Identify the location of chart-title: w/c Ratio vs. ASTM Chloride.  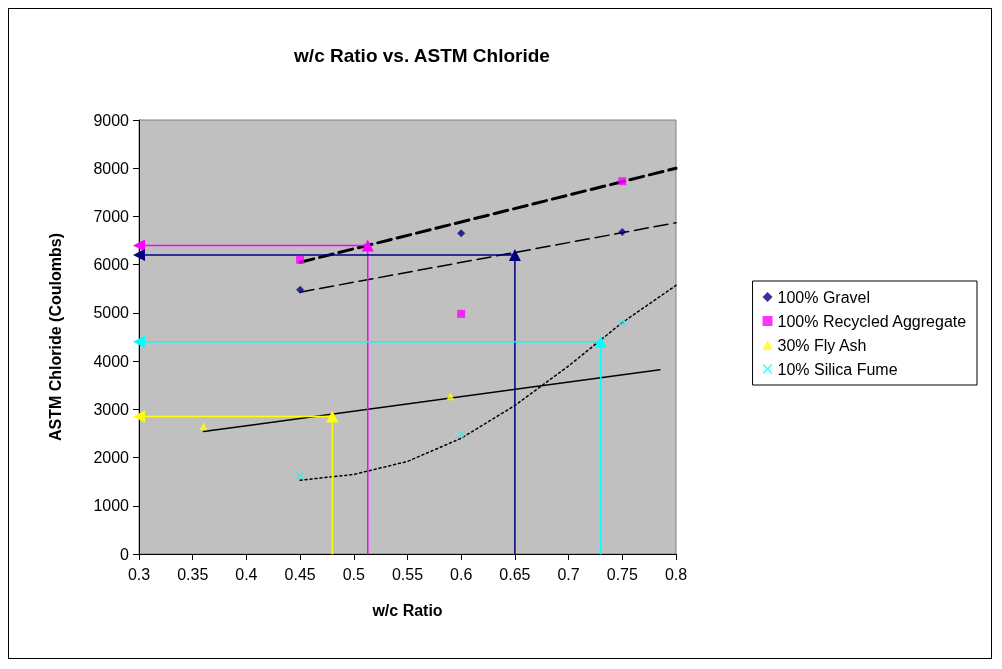
(421, 55).